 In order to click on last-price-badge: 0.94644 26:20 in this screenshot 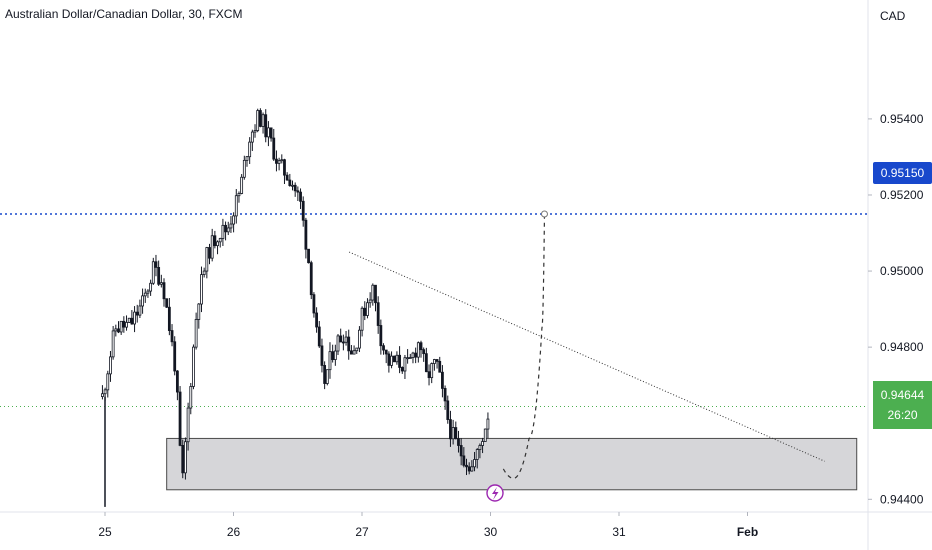, I will do `click(902, 405)`.